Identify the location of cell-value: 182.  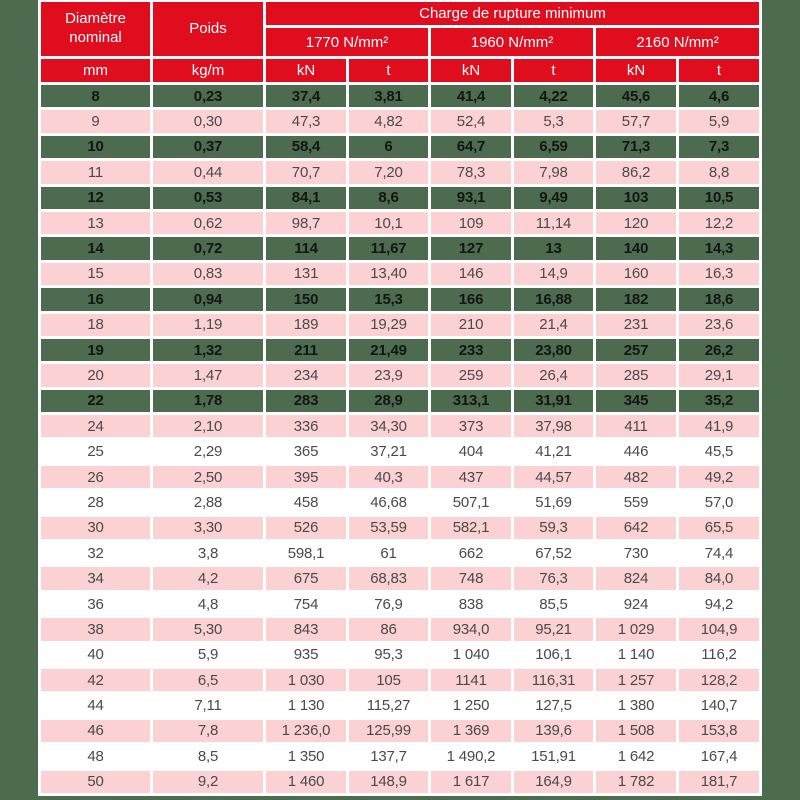
(636, 299).